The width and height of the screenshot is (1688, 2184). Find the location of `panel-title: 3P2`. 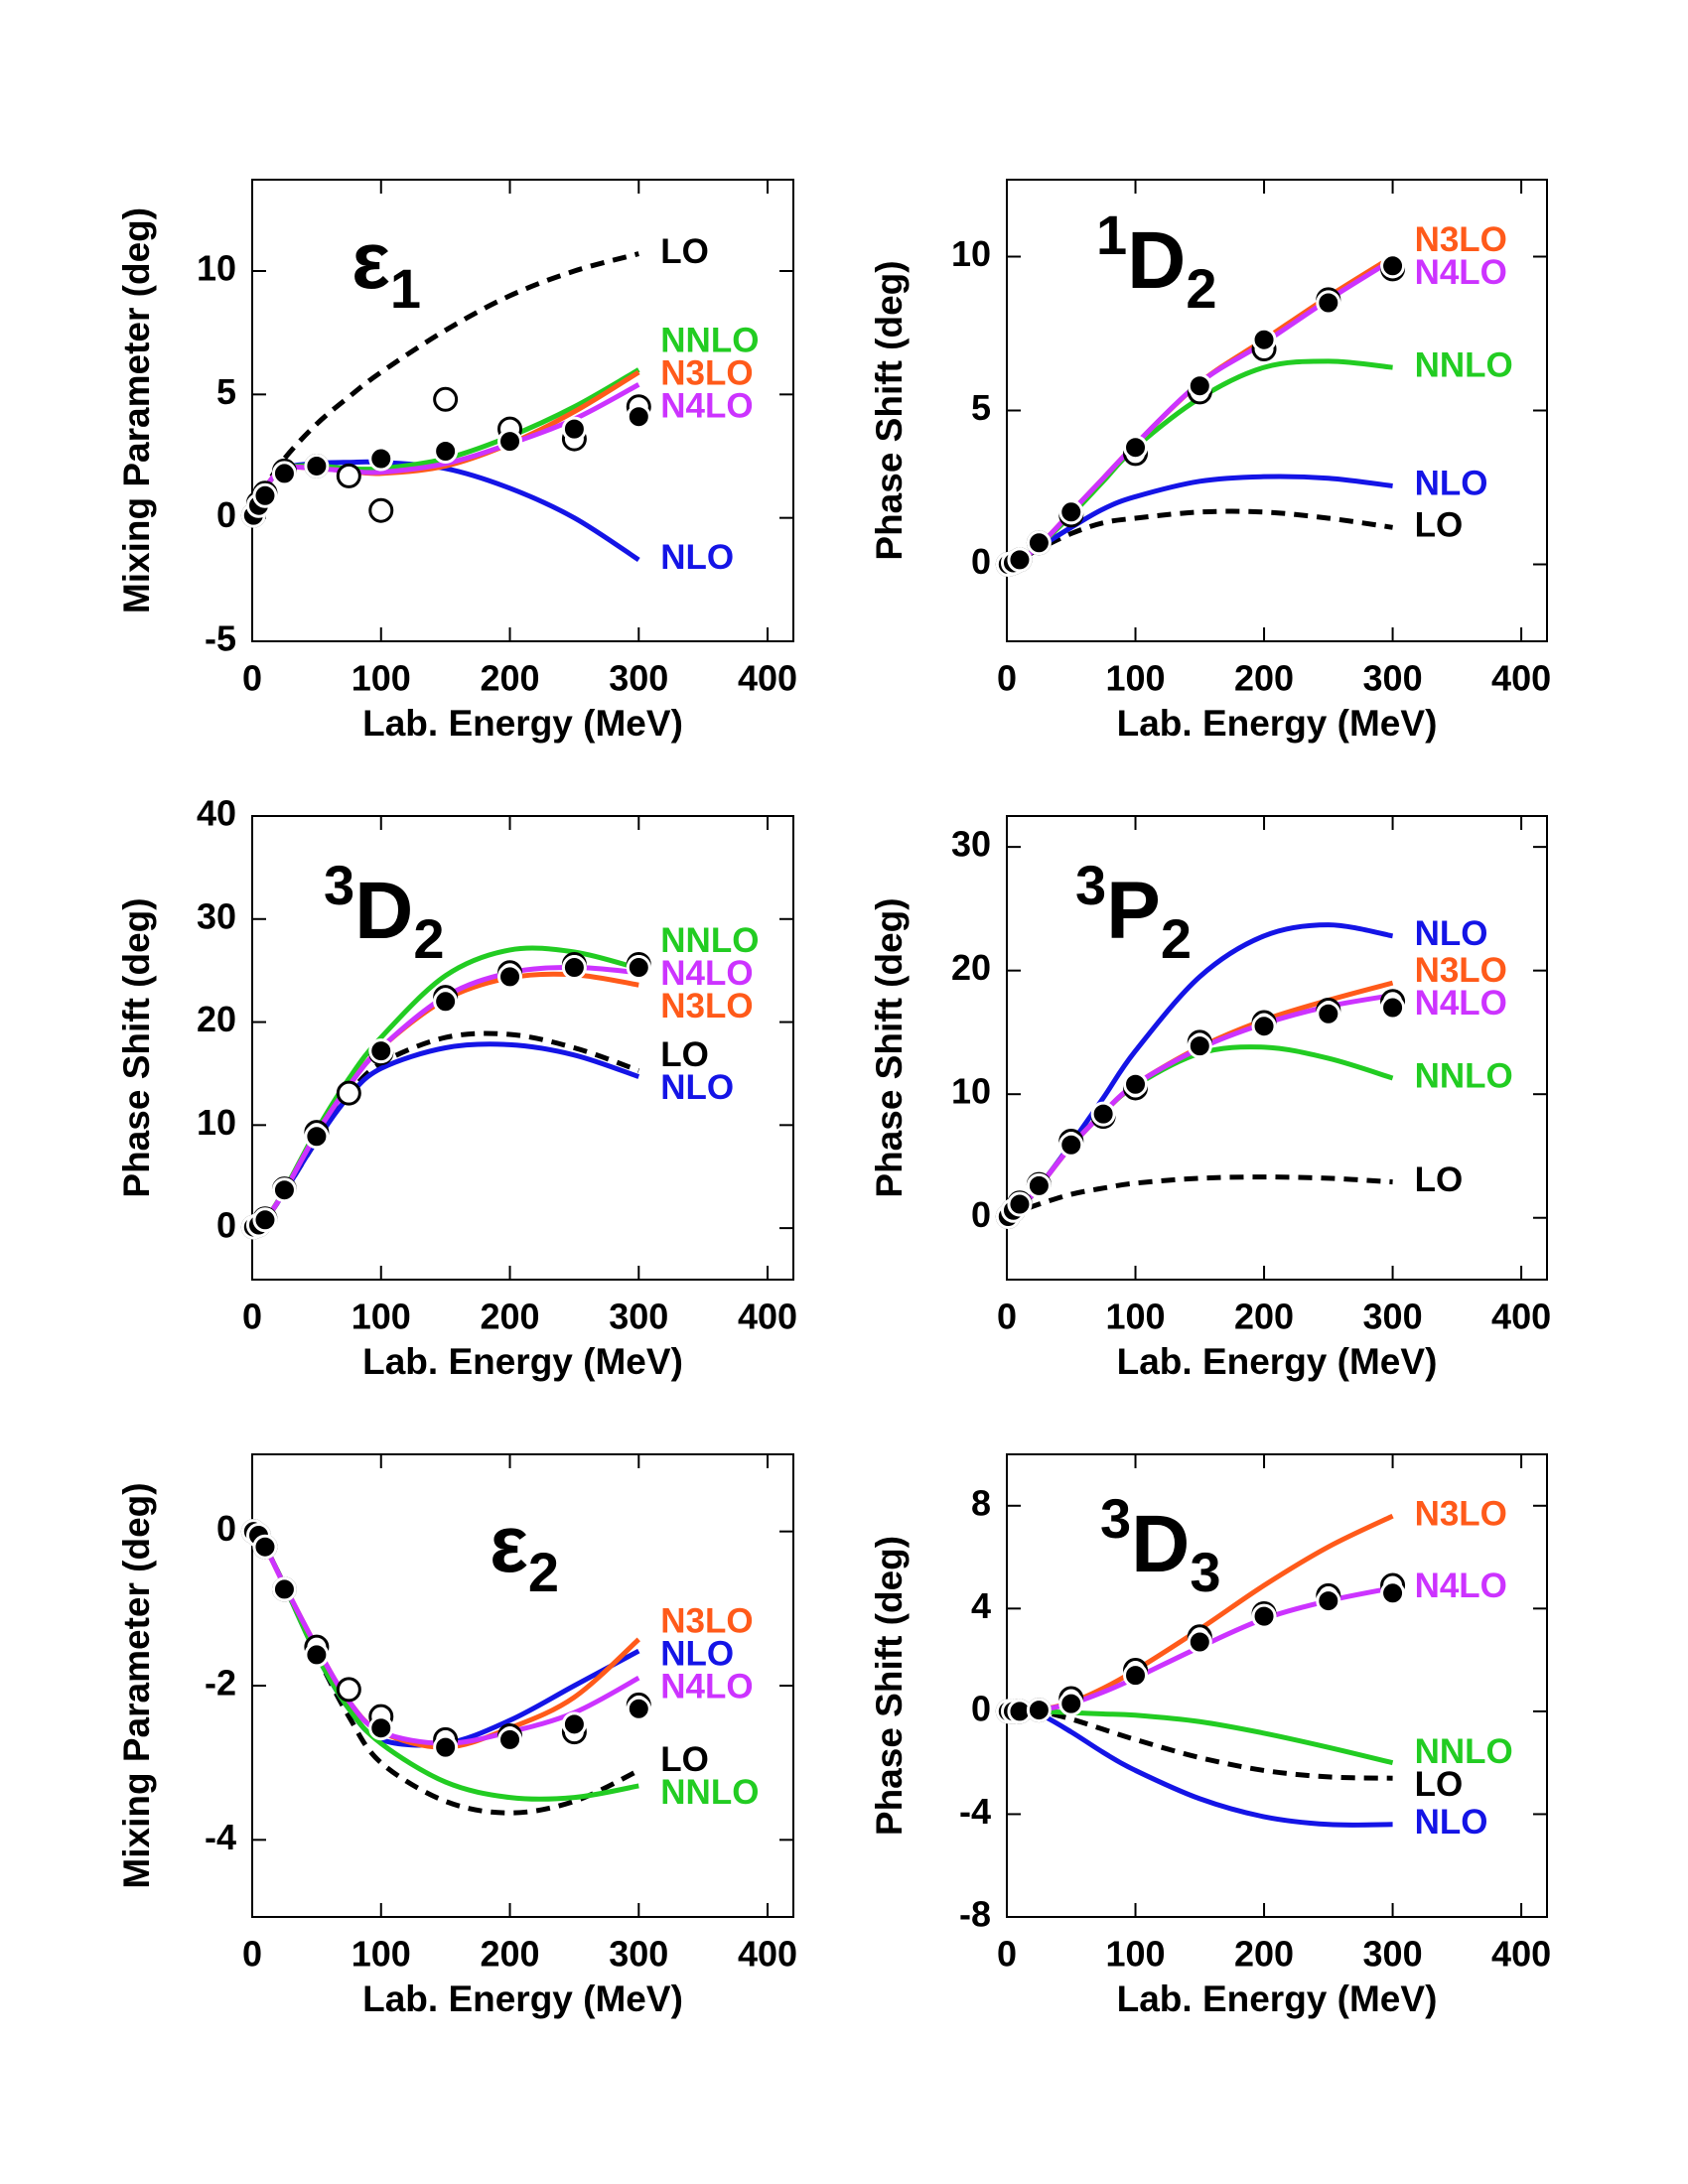

panel-title: 3P2 is located at coordinates (1133, 912).